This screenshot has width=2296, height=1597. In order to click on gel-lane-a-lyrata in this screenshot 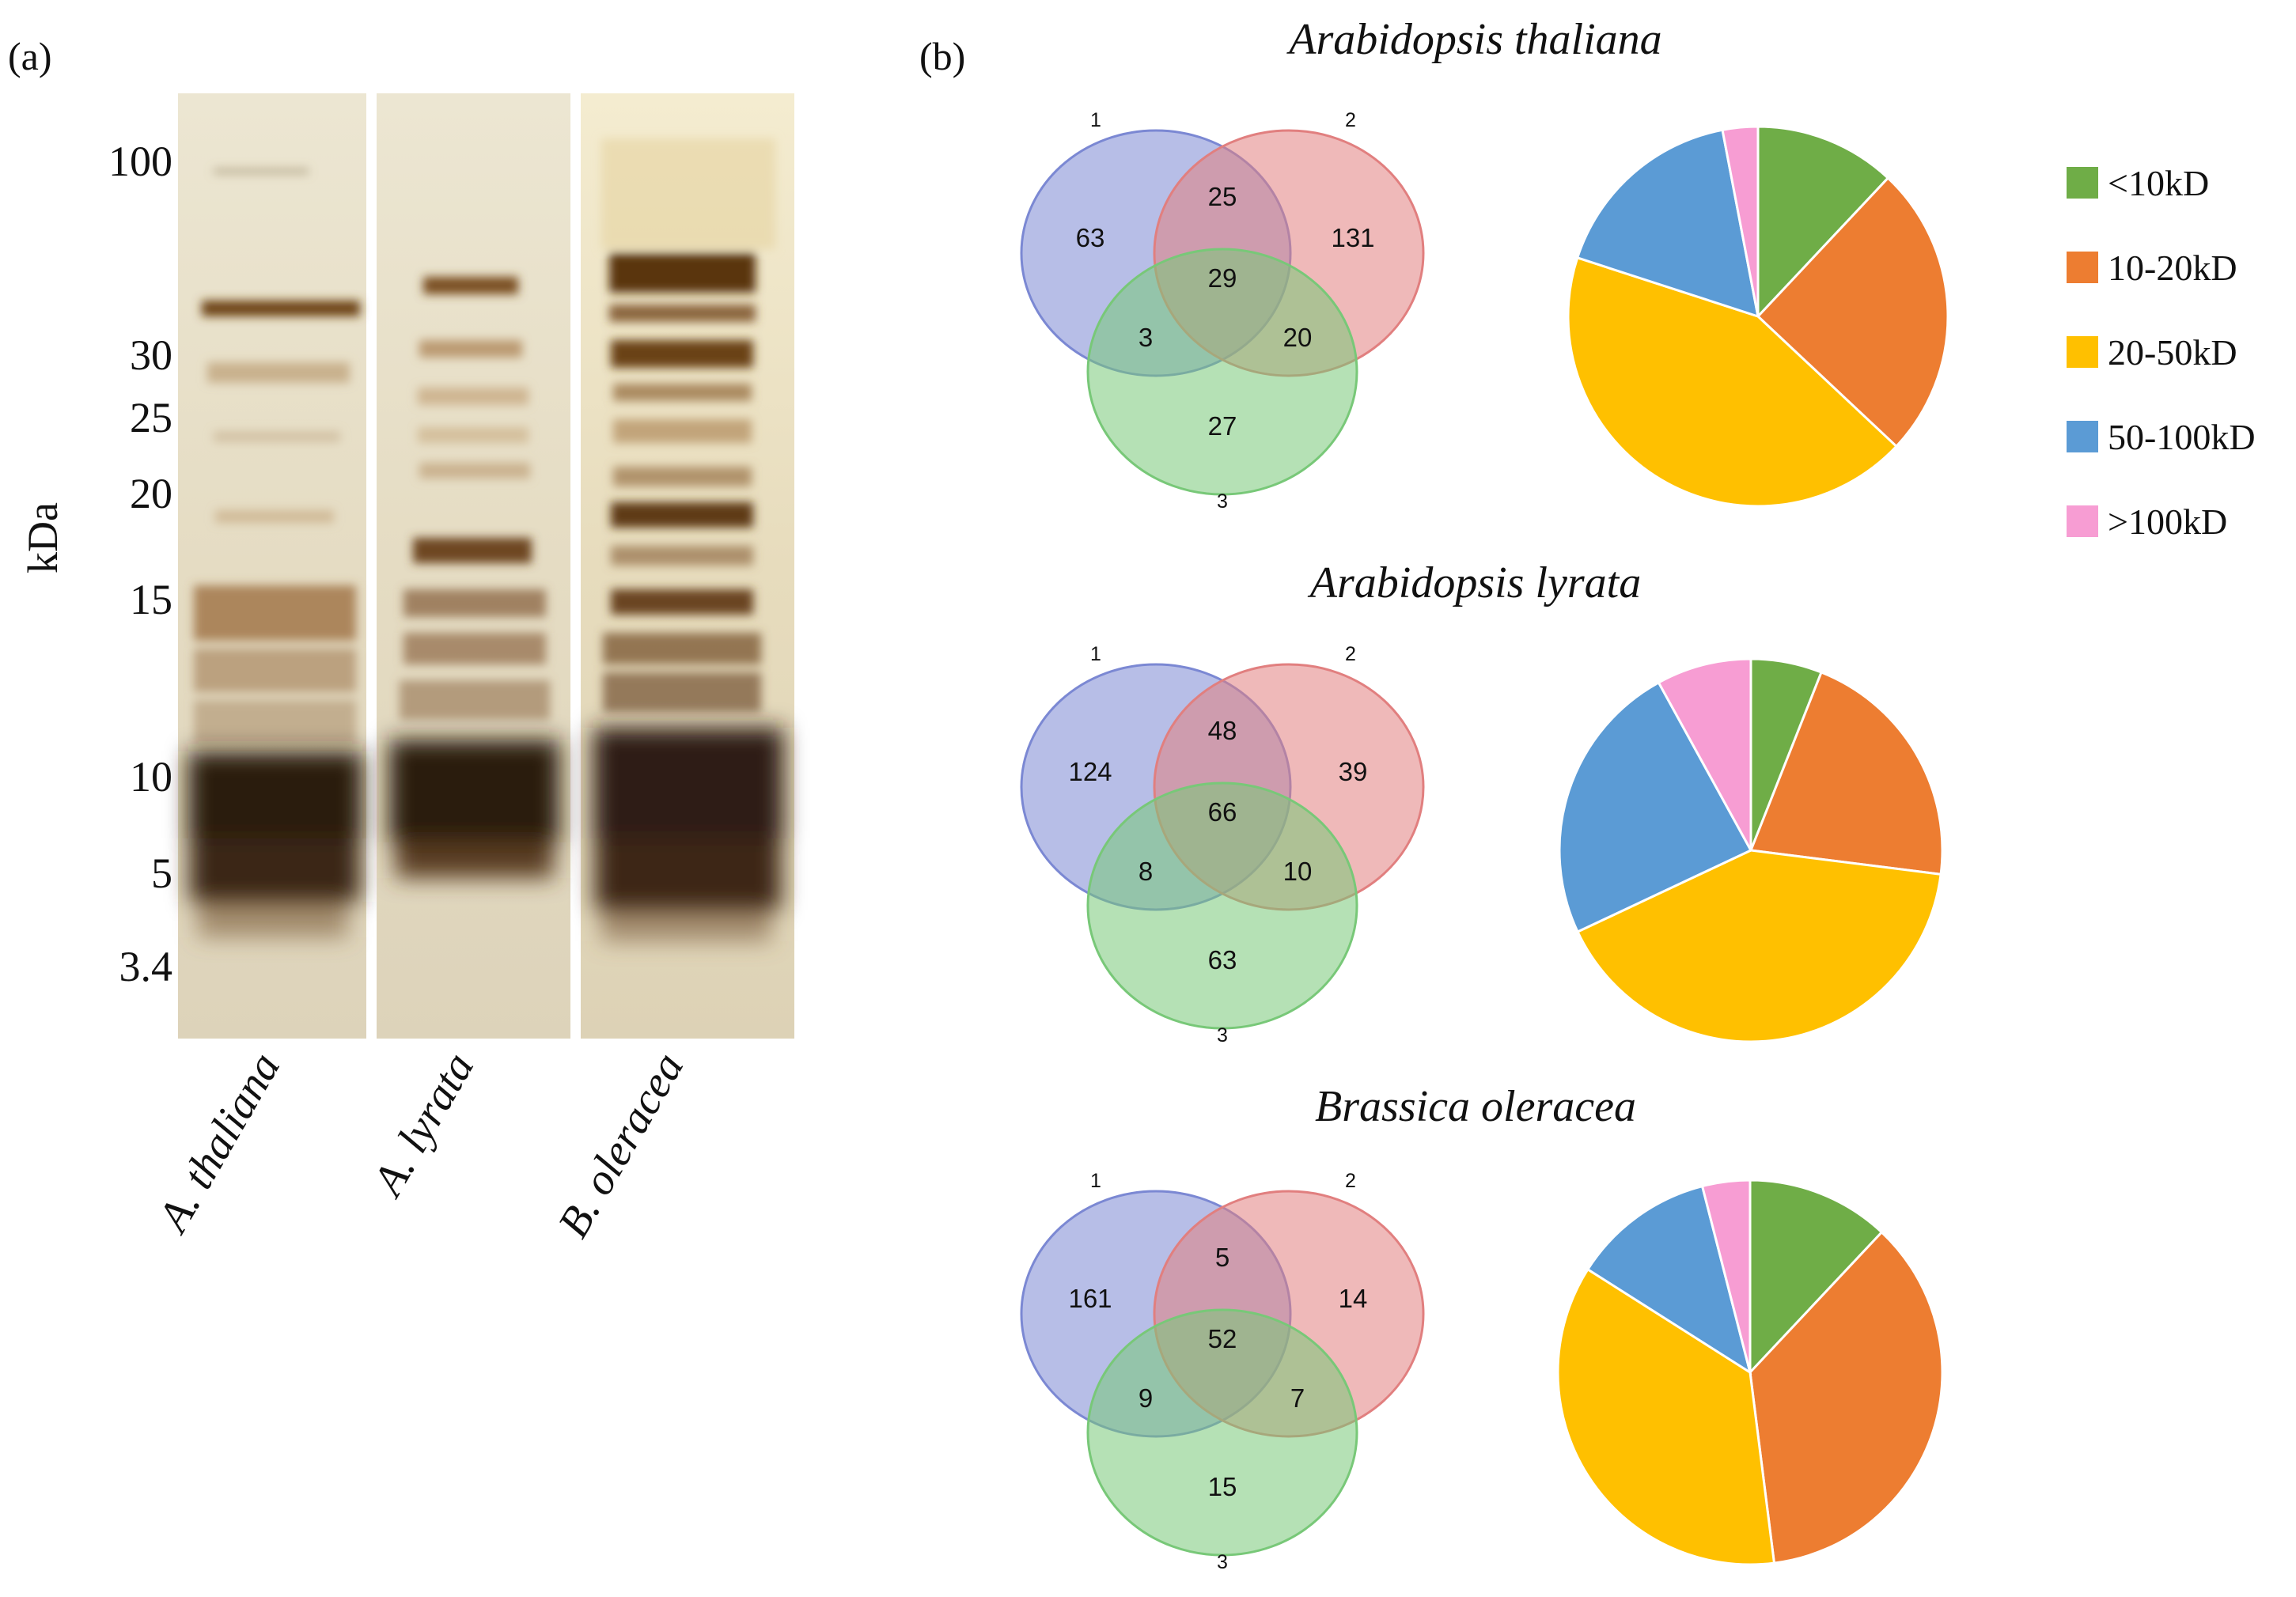, I will do `click(474, 566)`.